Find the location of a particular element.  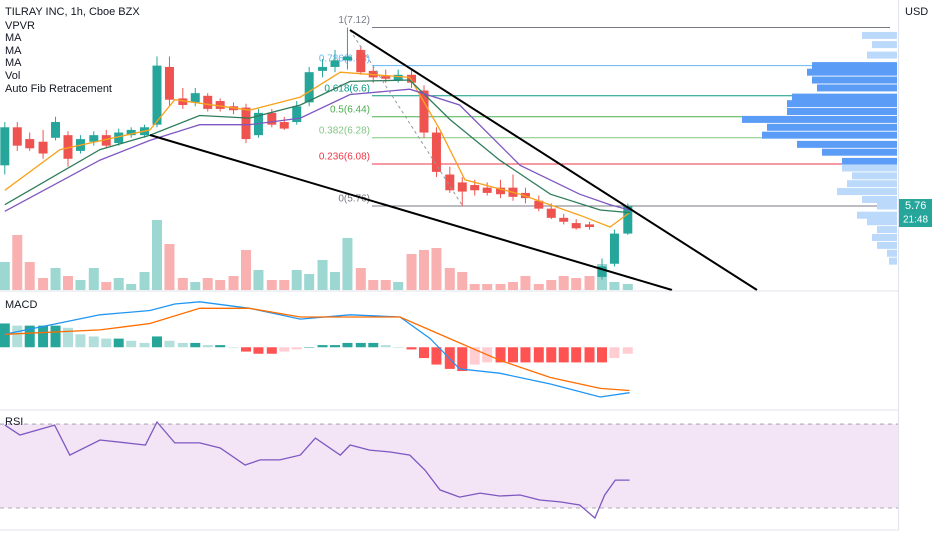

currency: USD is located at coordinates (916, 12).